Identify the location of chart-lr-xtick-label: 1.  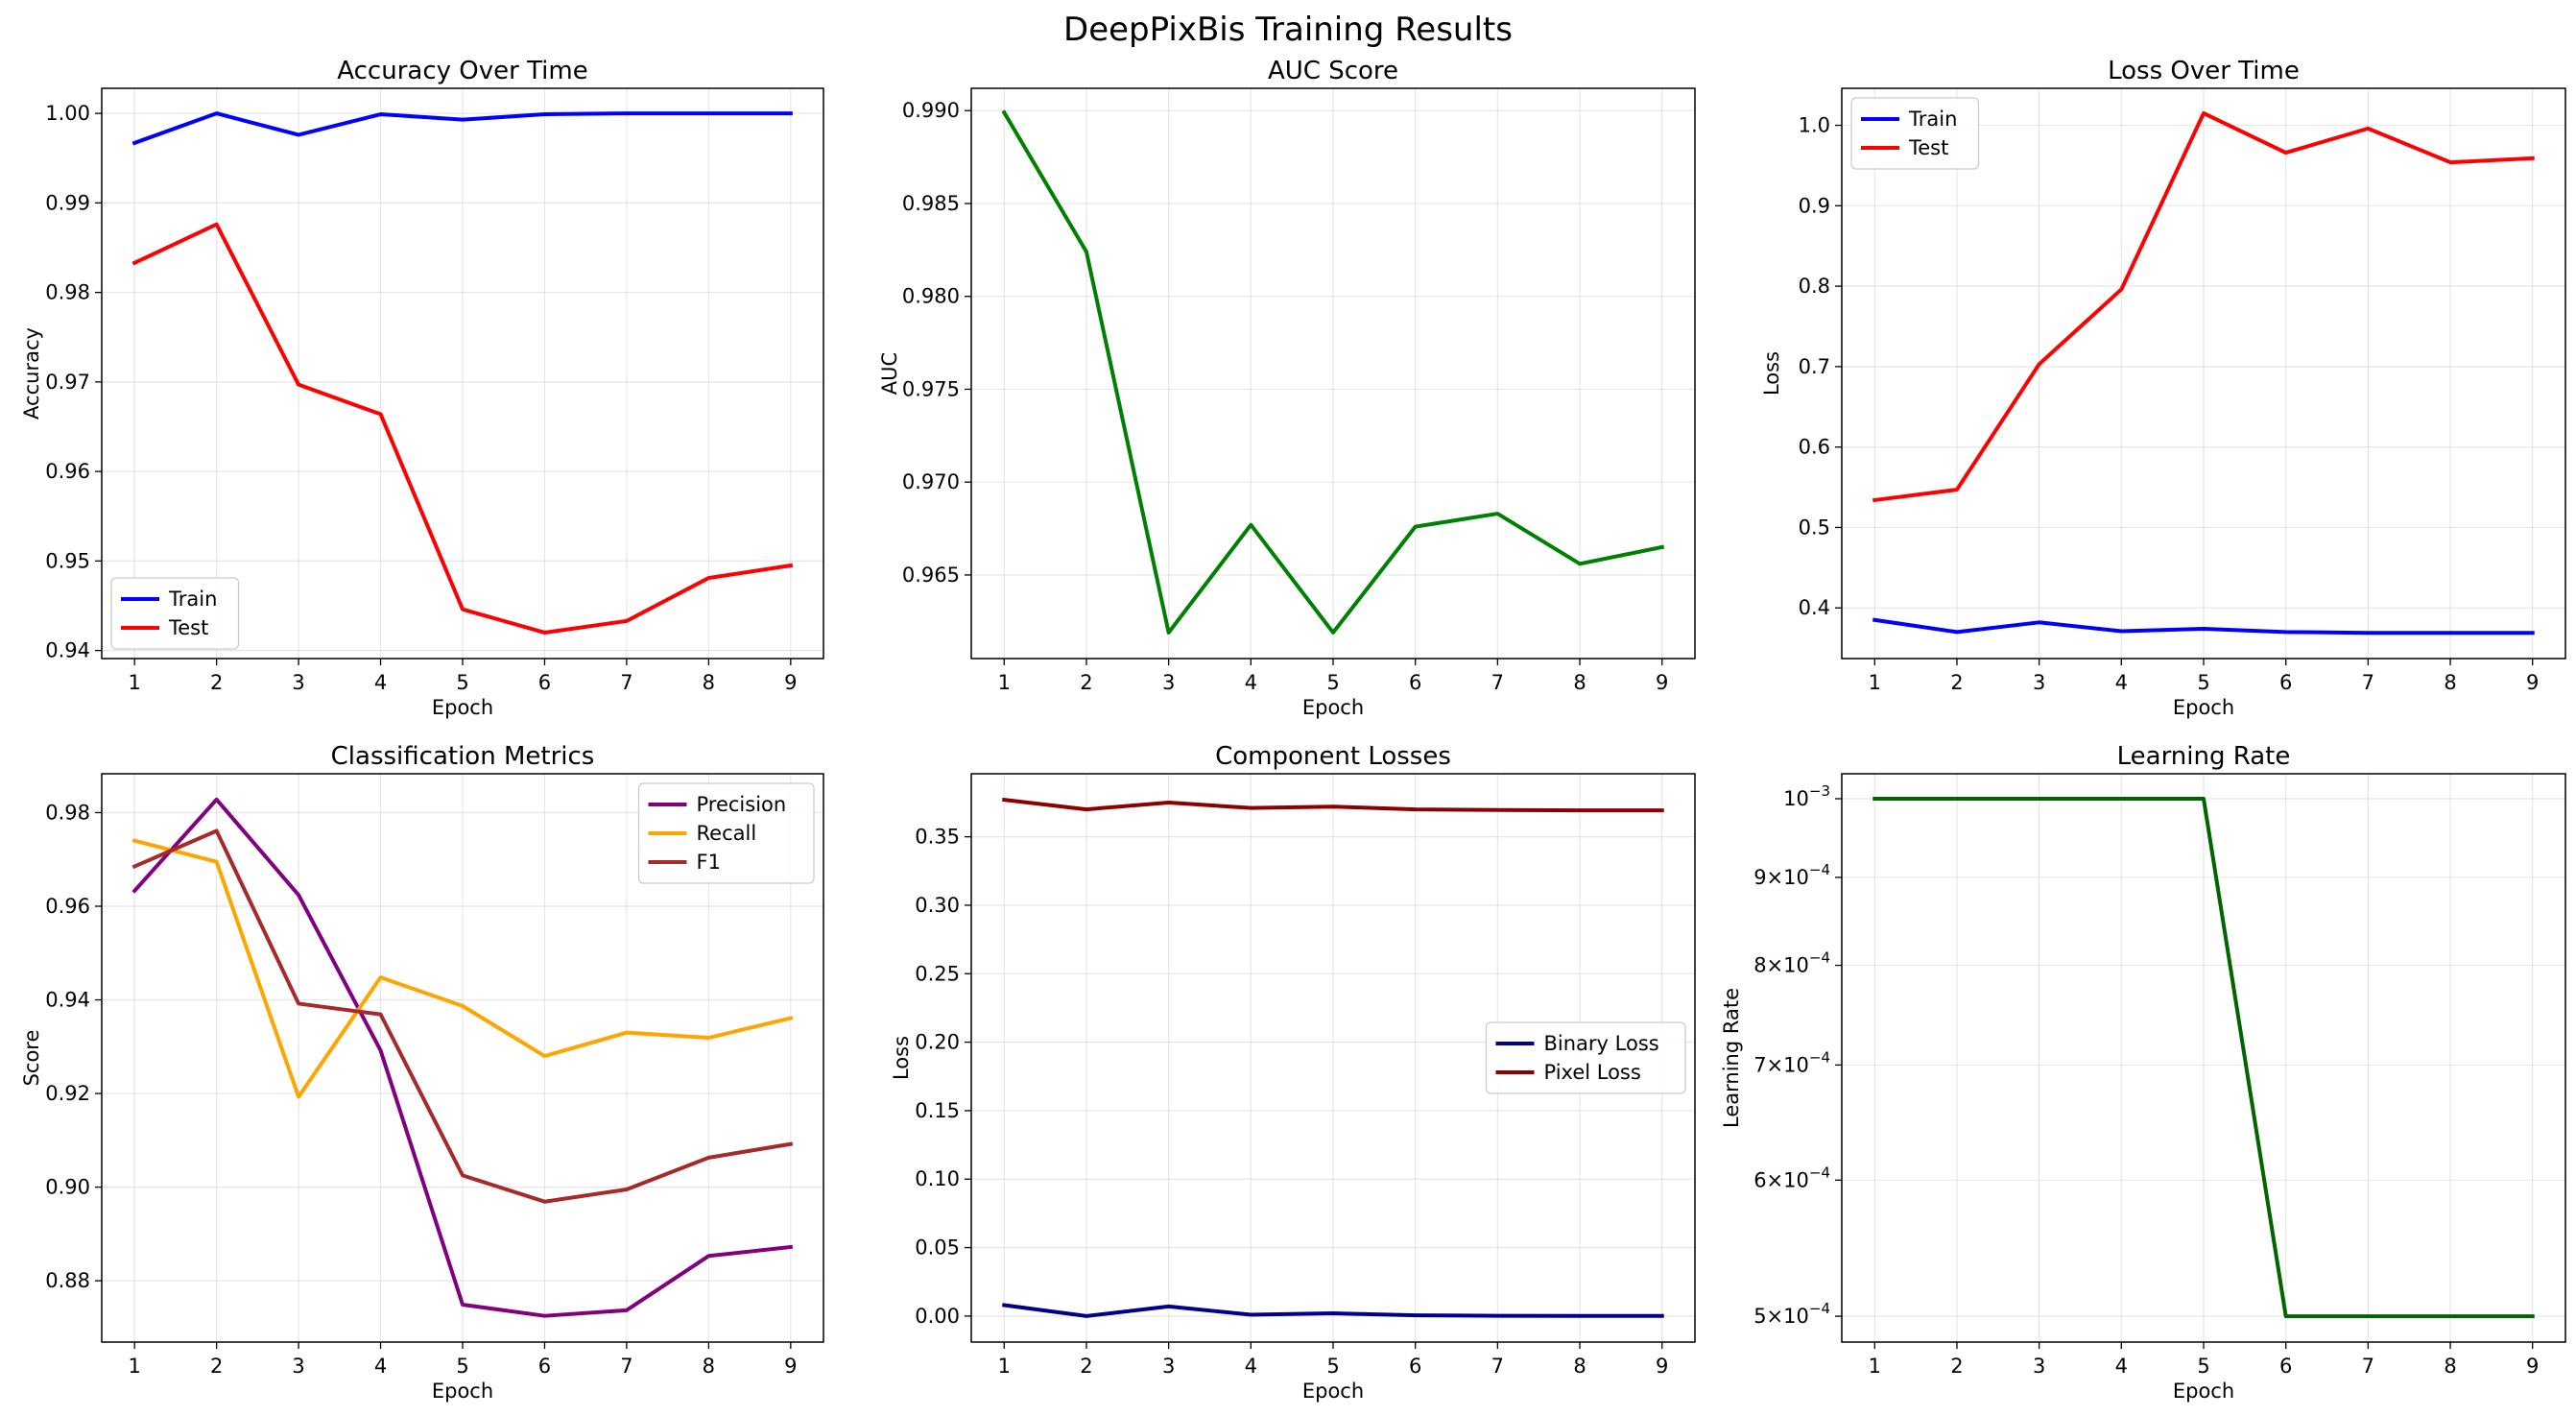
(1875, 1366).